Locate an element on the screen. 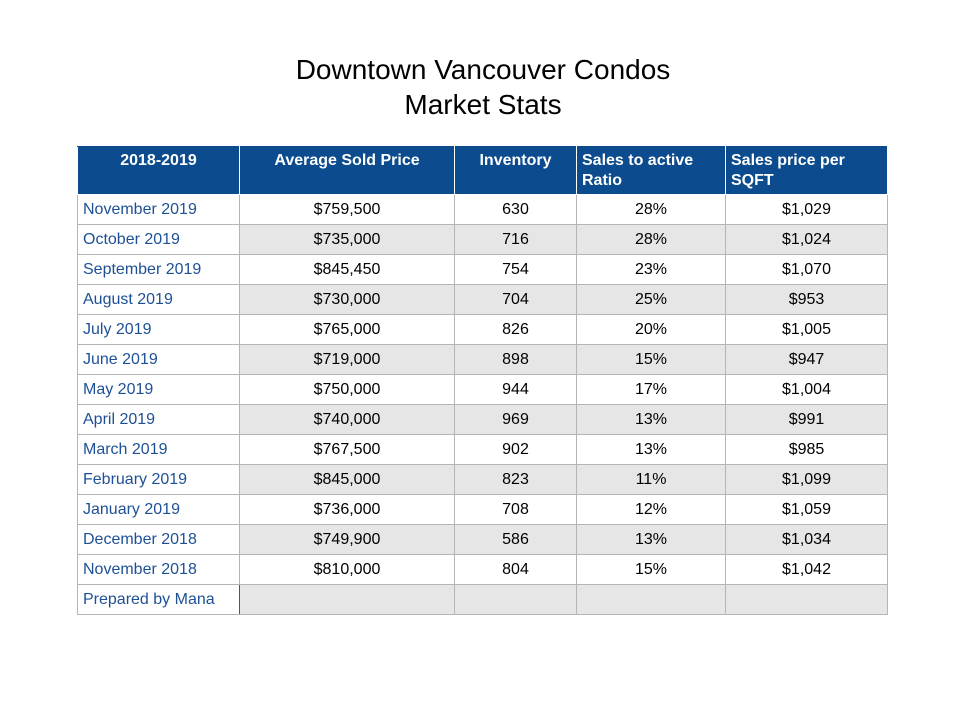 The height and width of the screenshot is (709, 966). cell-inventory: 586 is located at coordinates (515, 539).